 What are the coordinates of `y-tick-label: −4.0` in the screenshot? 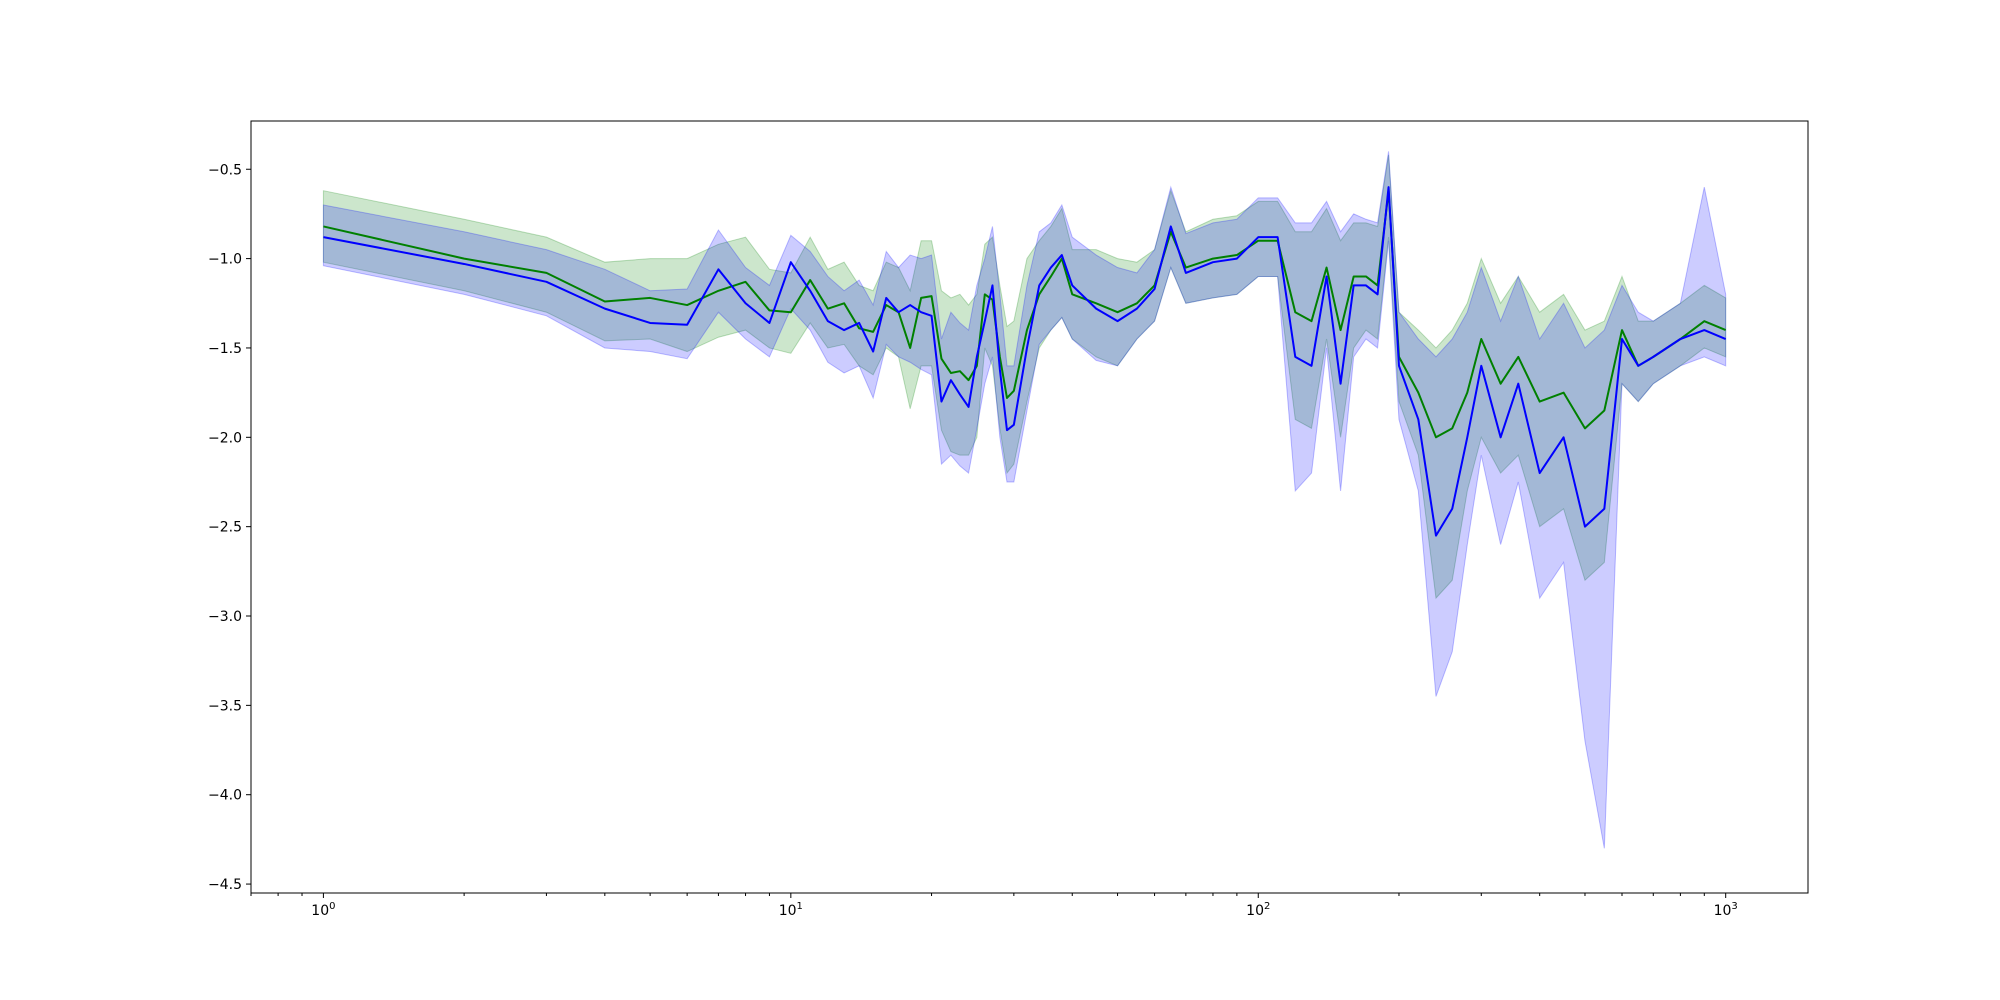 It's located at (225, 796).